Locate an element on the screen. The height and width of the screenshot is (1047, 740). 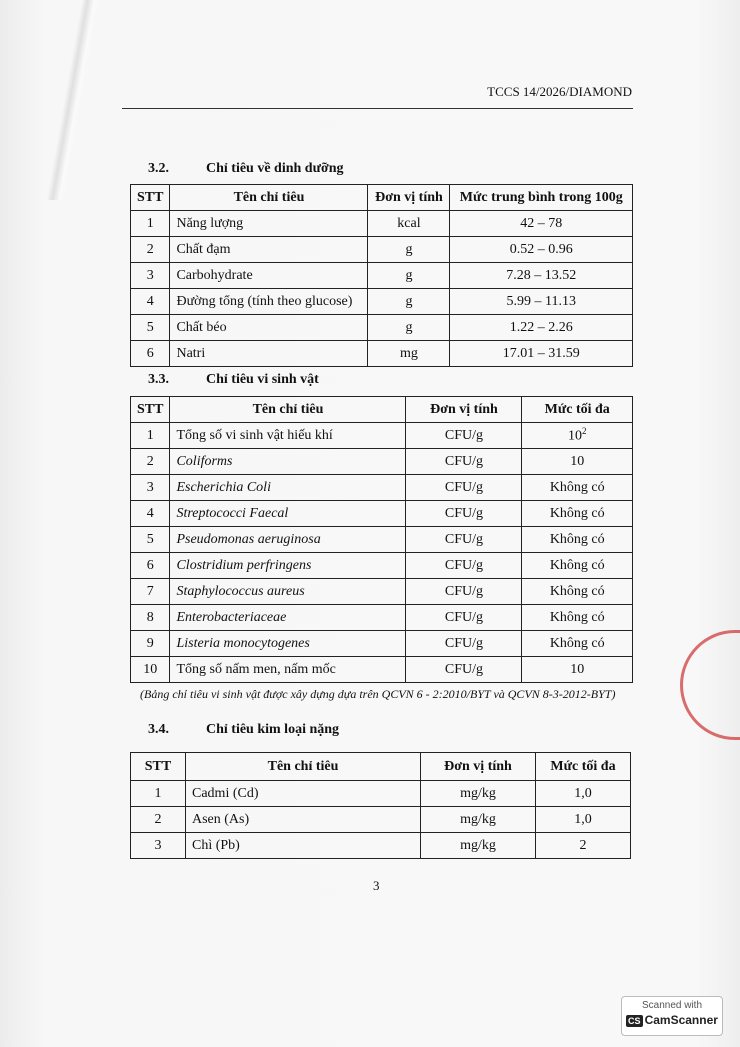
camscanner-watermark: Scanned with CS CamScanner is located at coordinates (672, 1016).